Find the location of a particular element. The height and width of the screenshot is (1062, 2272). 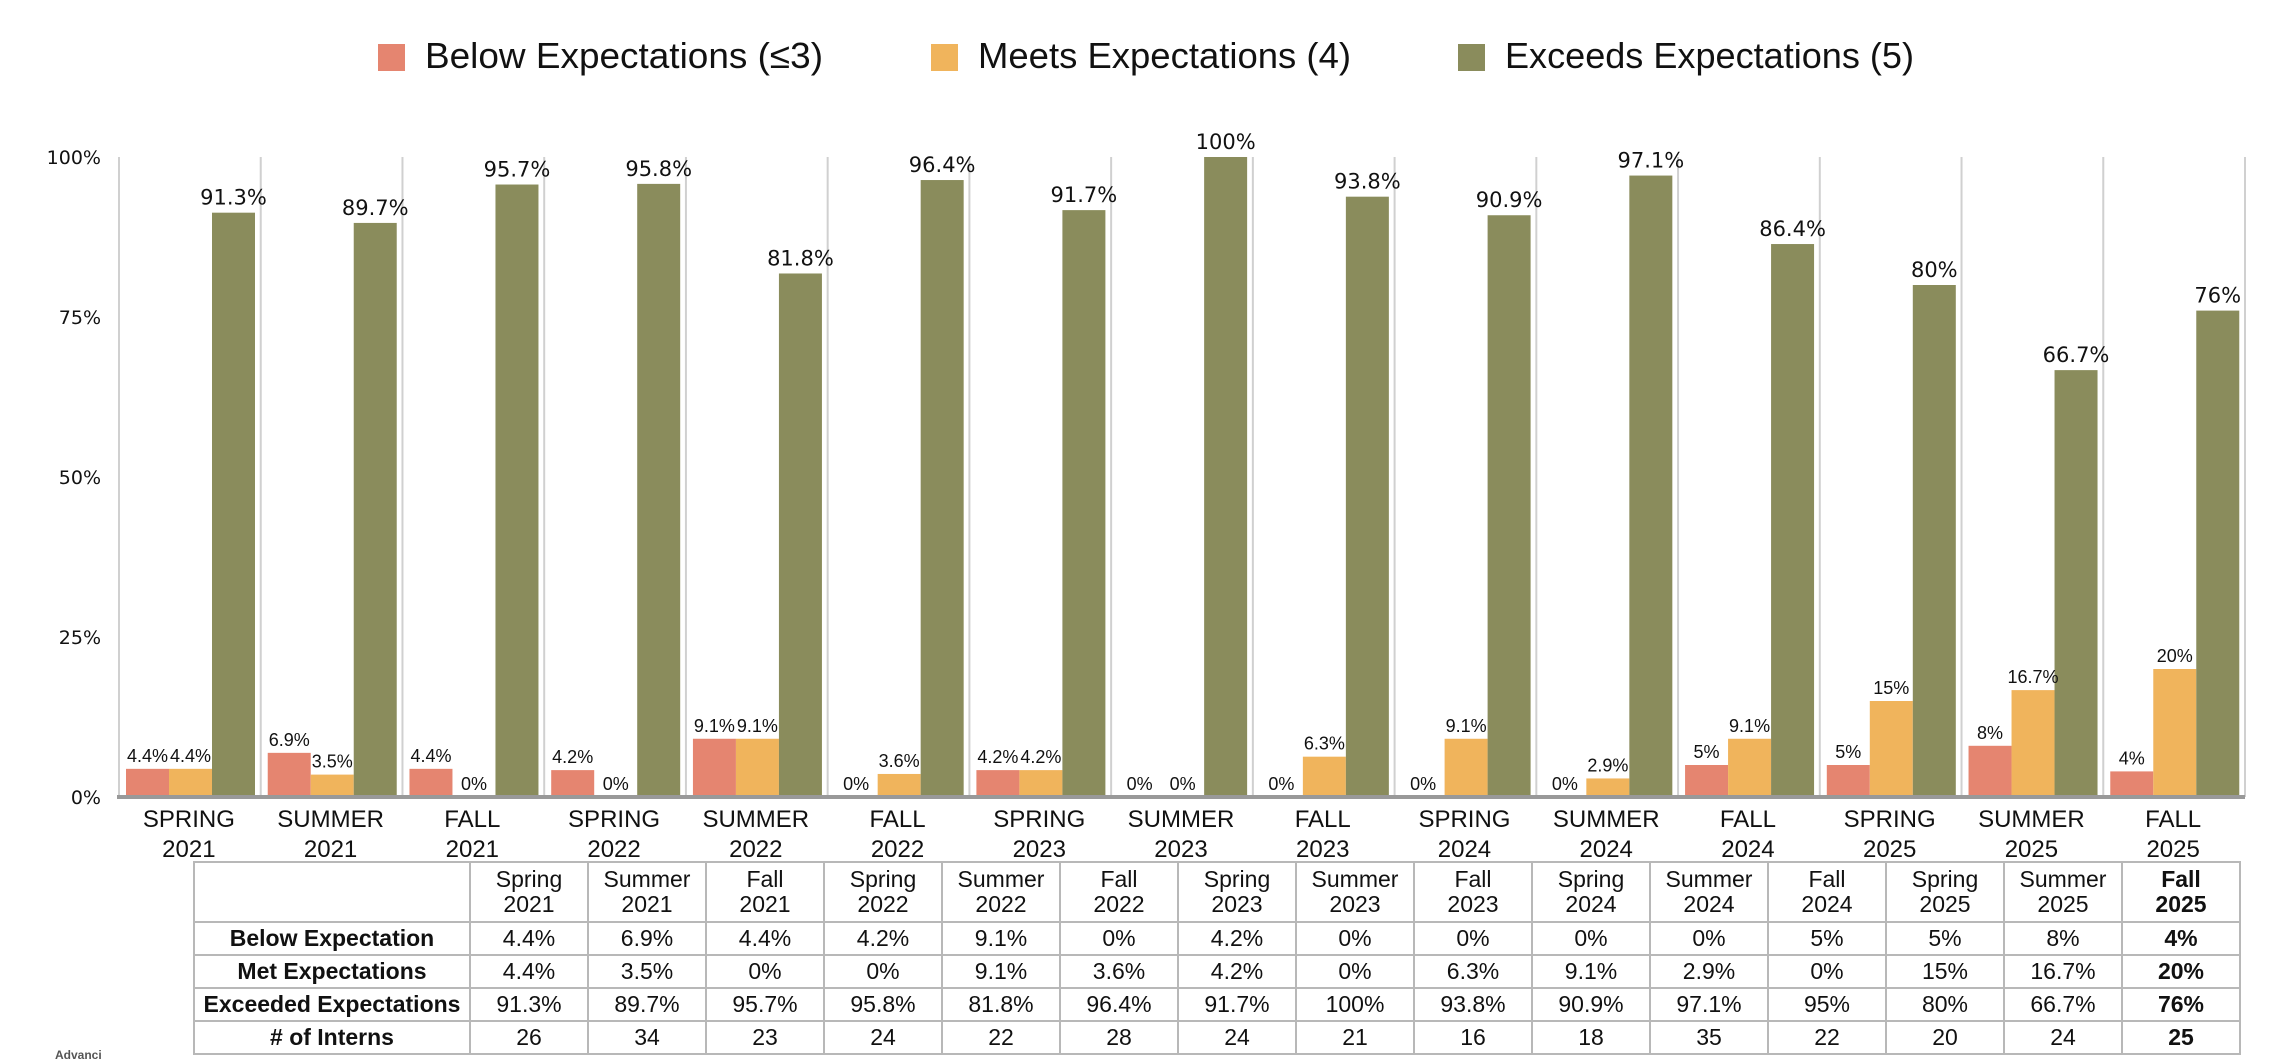

table-cell: 4% is located at coordinates (2181, 938).